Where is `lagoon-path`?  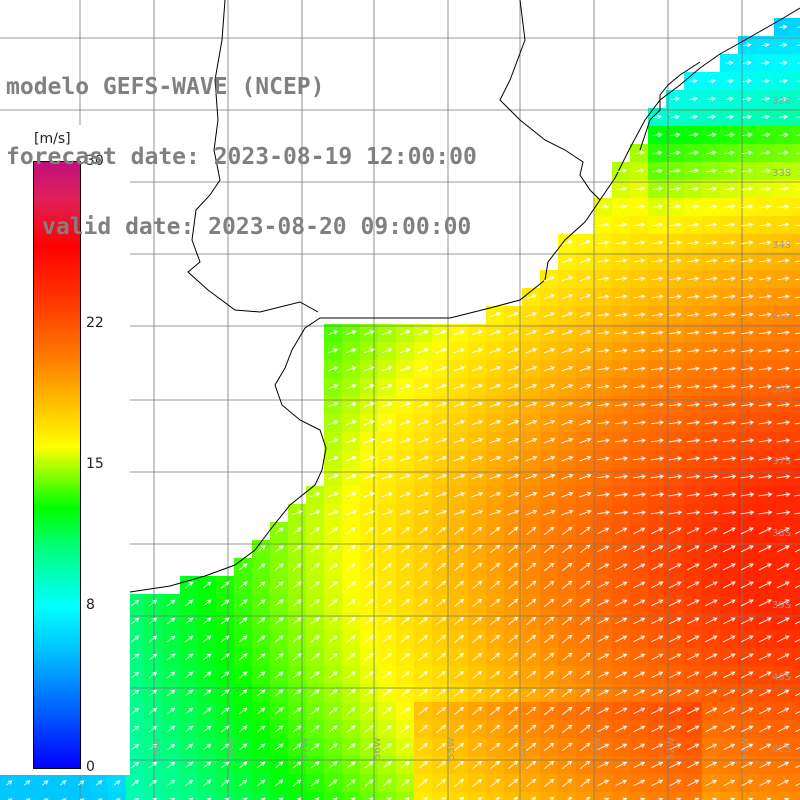 lagoon-path is located at coordinates (670, 106).